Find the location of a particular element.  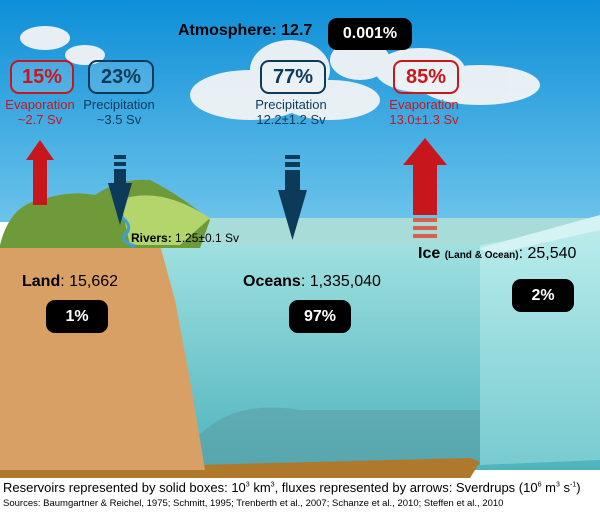

flux-value: 13.0±1.3 Sv is located at coordinates (424, 119).